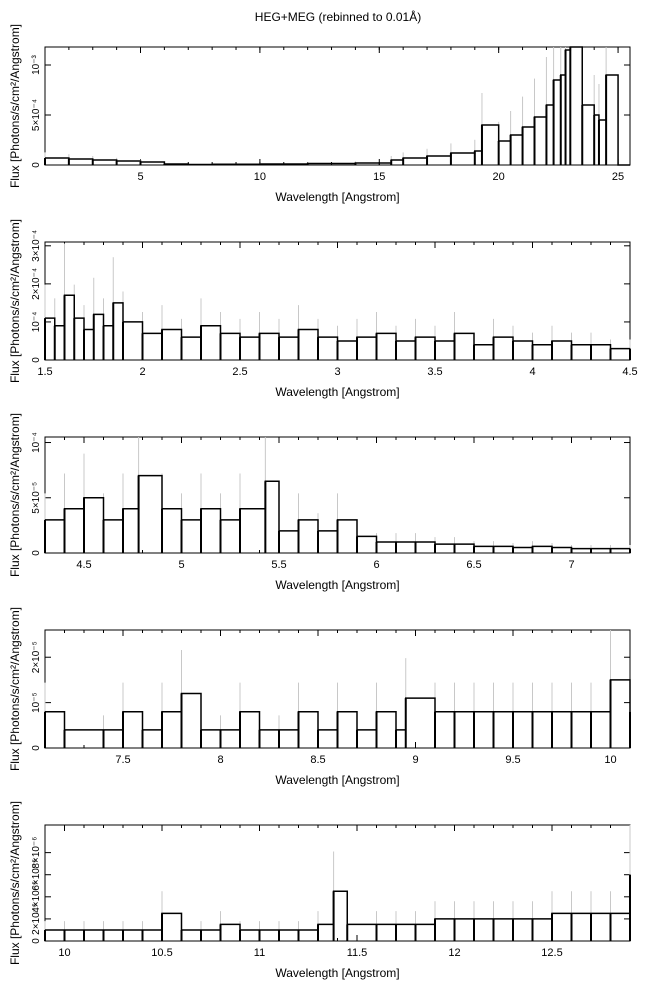 Image resolution: width=648 pixels, height=991 pixels. Describe the element at coordinates (571, 565) in the screenshot. I see `x-tick-label: 7` at that location.